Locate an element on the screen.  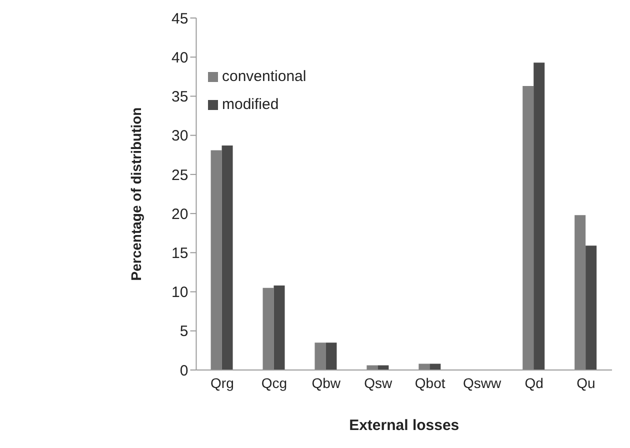
x-tick-label: Qsw is located at coordinates (379, 382).